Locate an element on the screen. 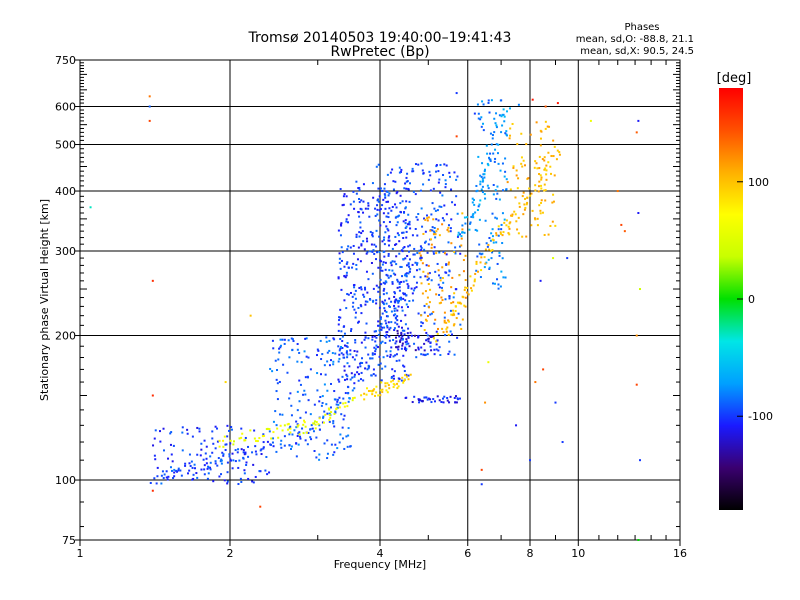 Image resolution: width=800 pixels, height=600 pixels. x-tick-label: 6 is located at coordinates (467, 553).